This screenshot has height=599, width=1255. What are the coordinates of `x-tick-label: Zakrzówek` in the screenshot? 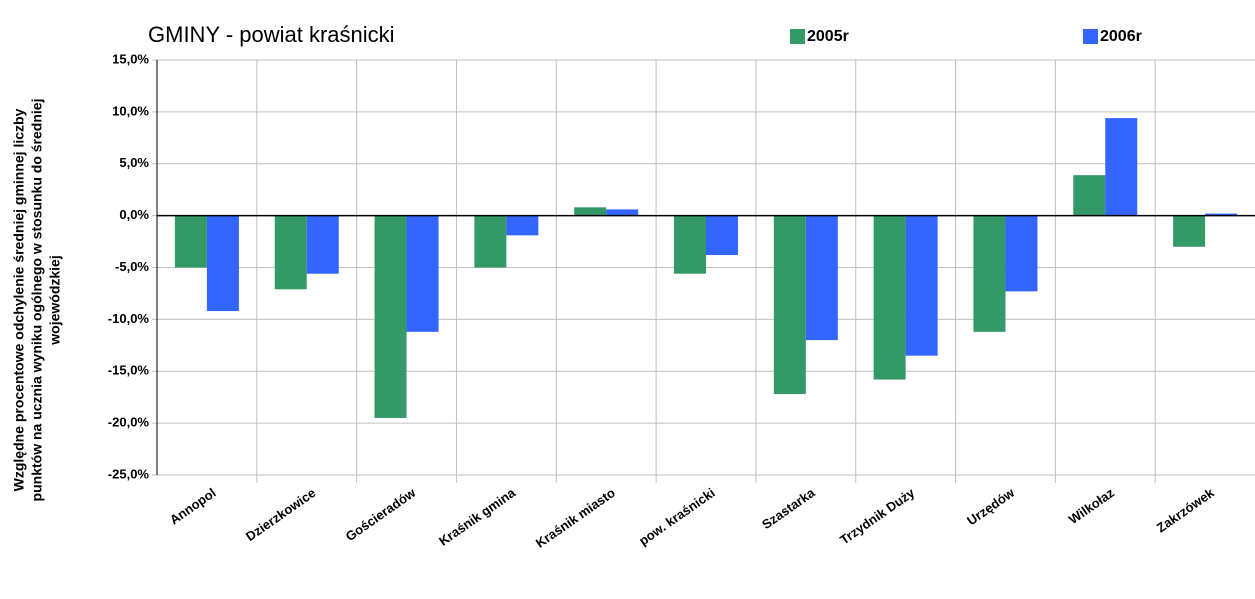 It's located at (1186, 510).